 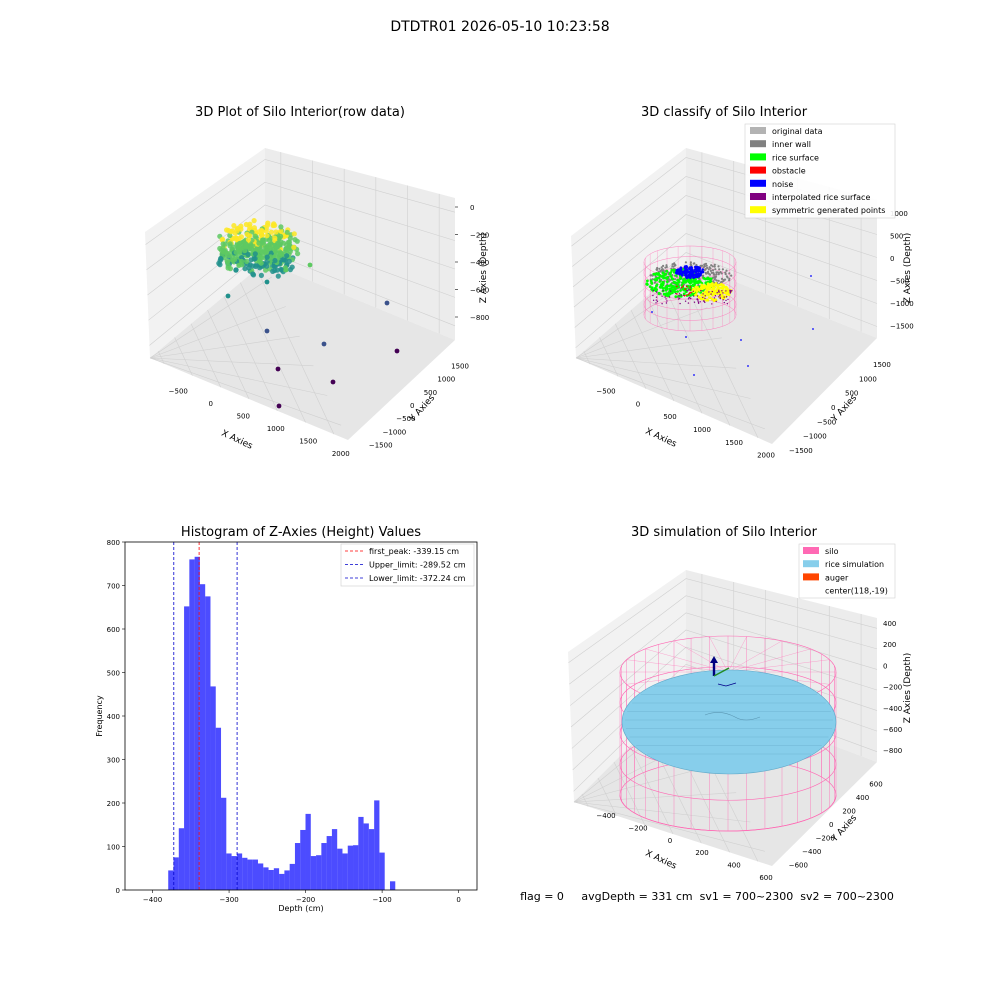 I want to click on legend-label: rice surface, so click(x=795, y=157).